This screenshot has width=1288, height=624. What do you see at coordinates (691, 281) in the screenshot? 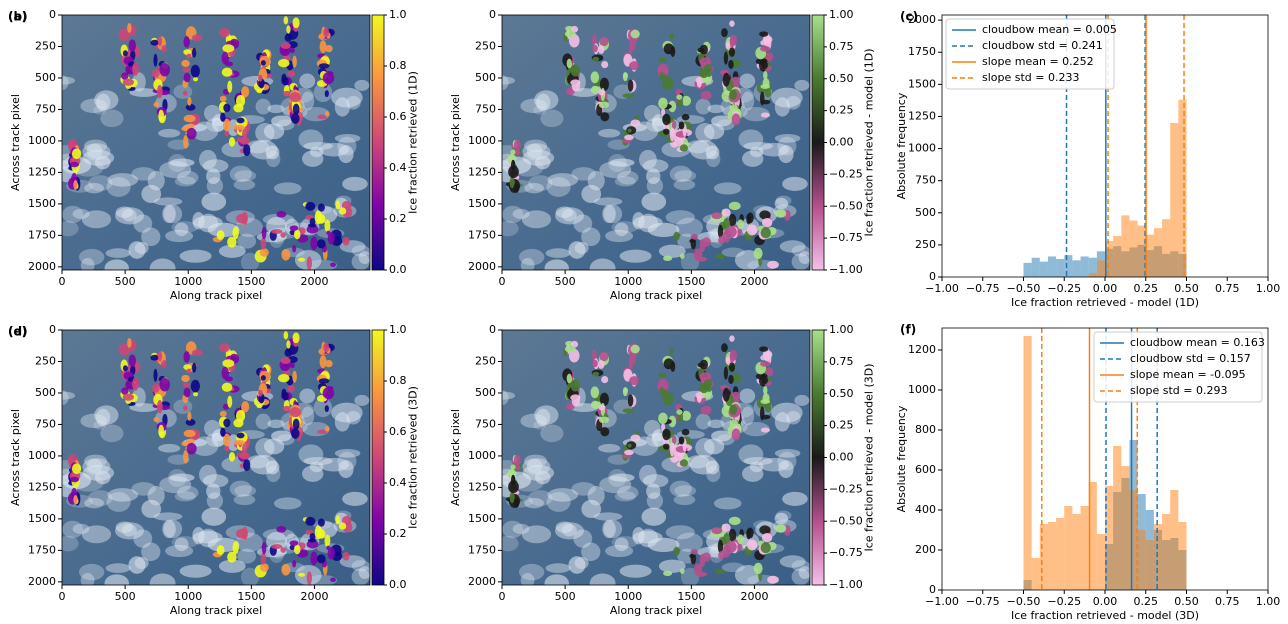
I see `x-tick-label: 1500` at bounding box center [691, 281].